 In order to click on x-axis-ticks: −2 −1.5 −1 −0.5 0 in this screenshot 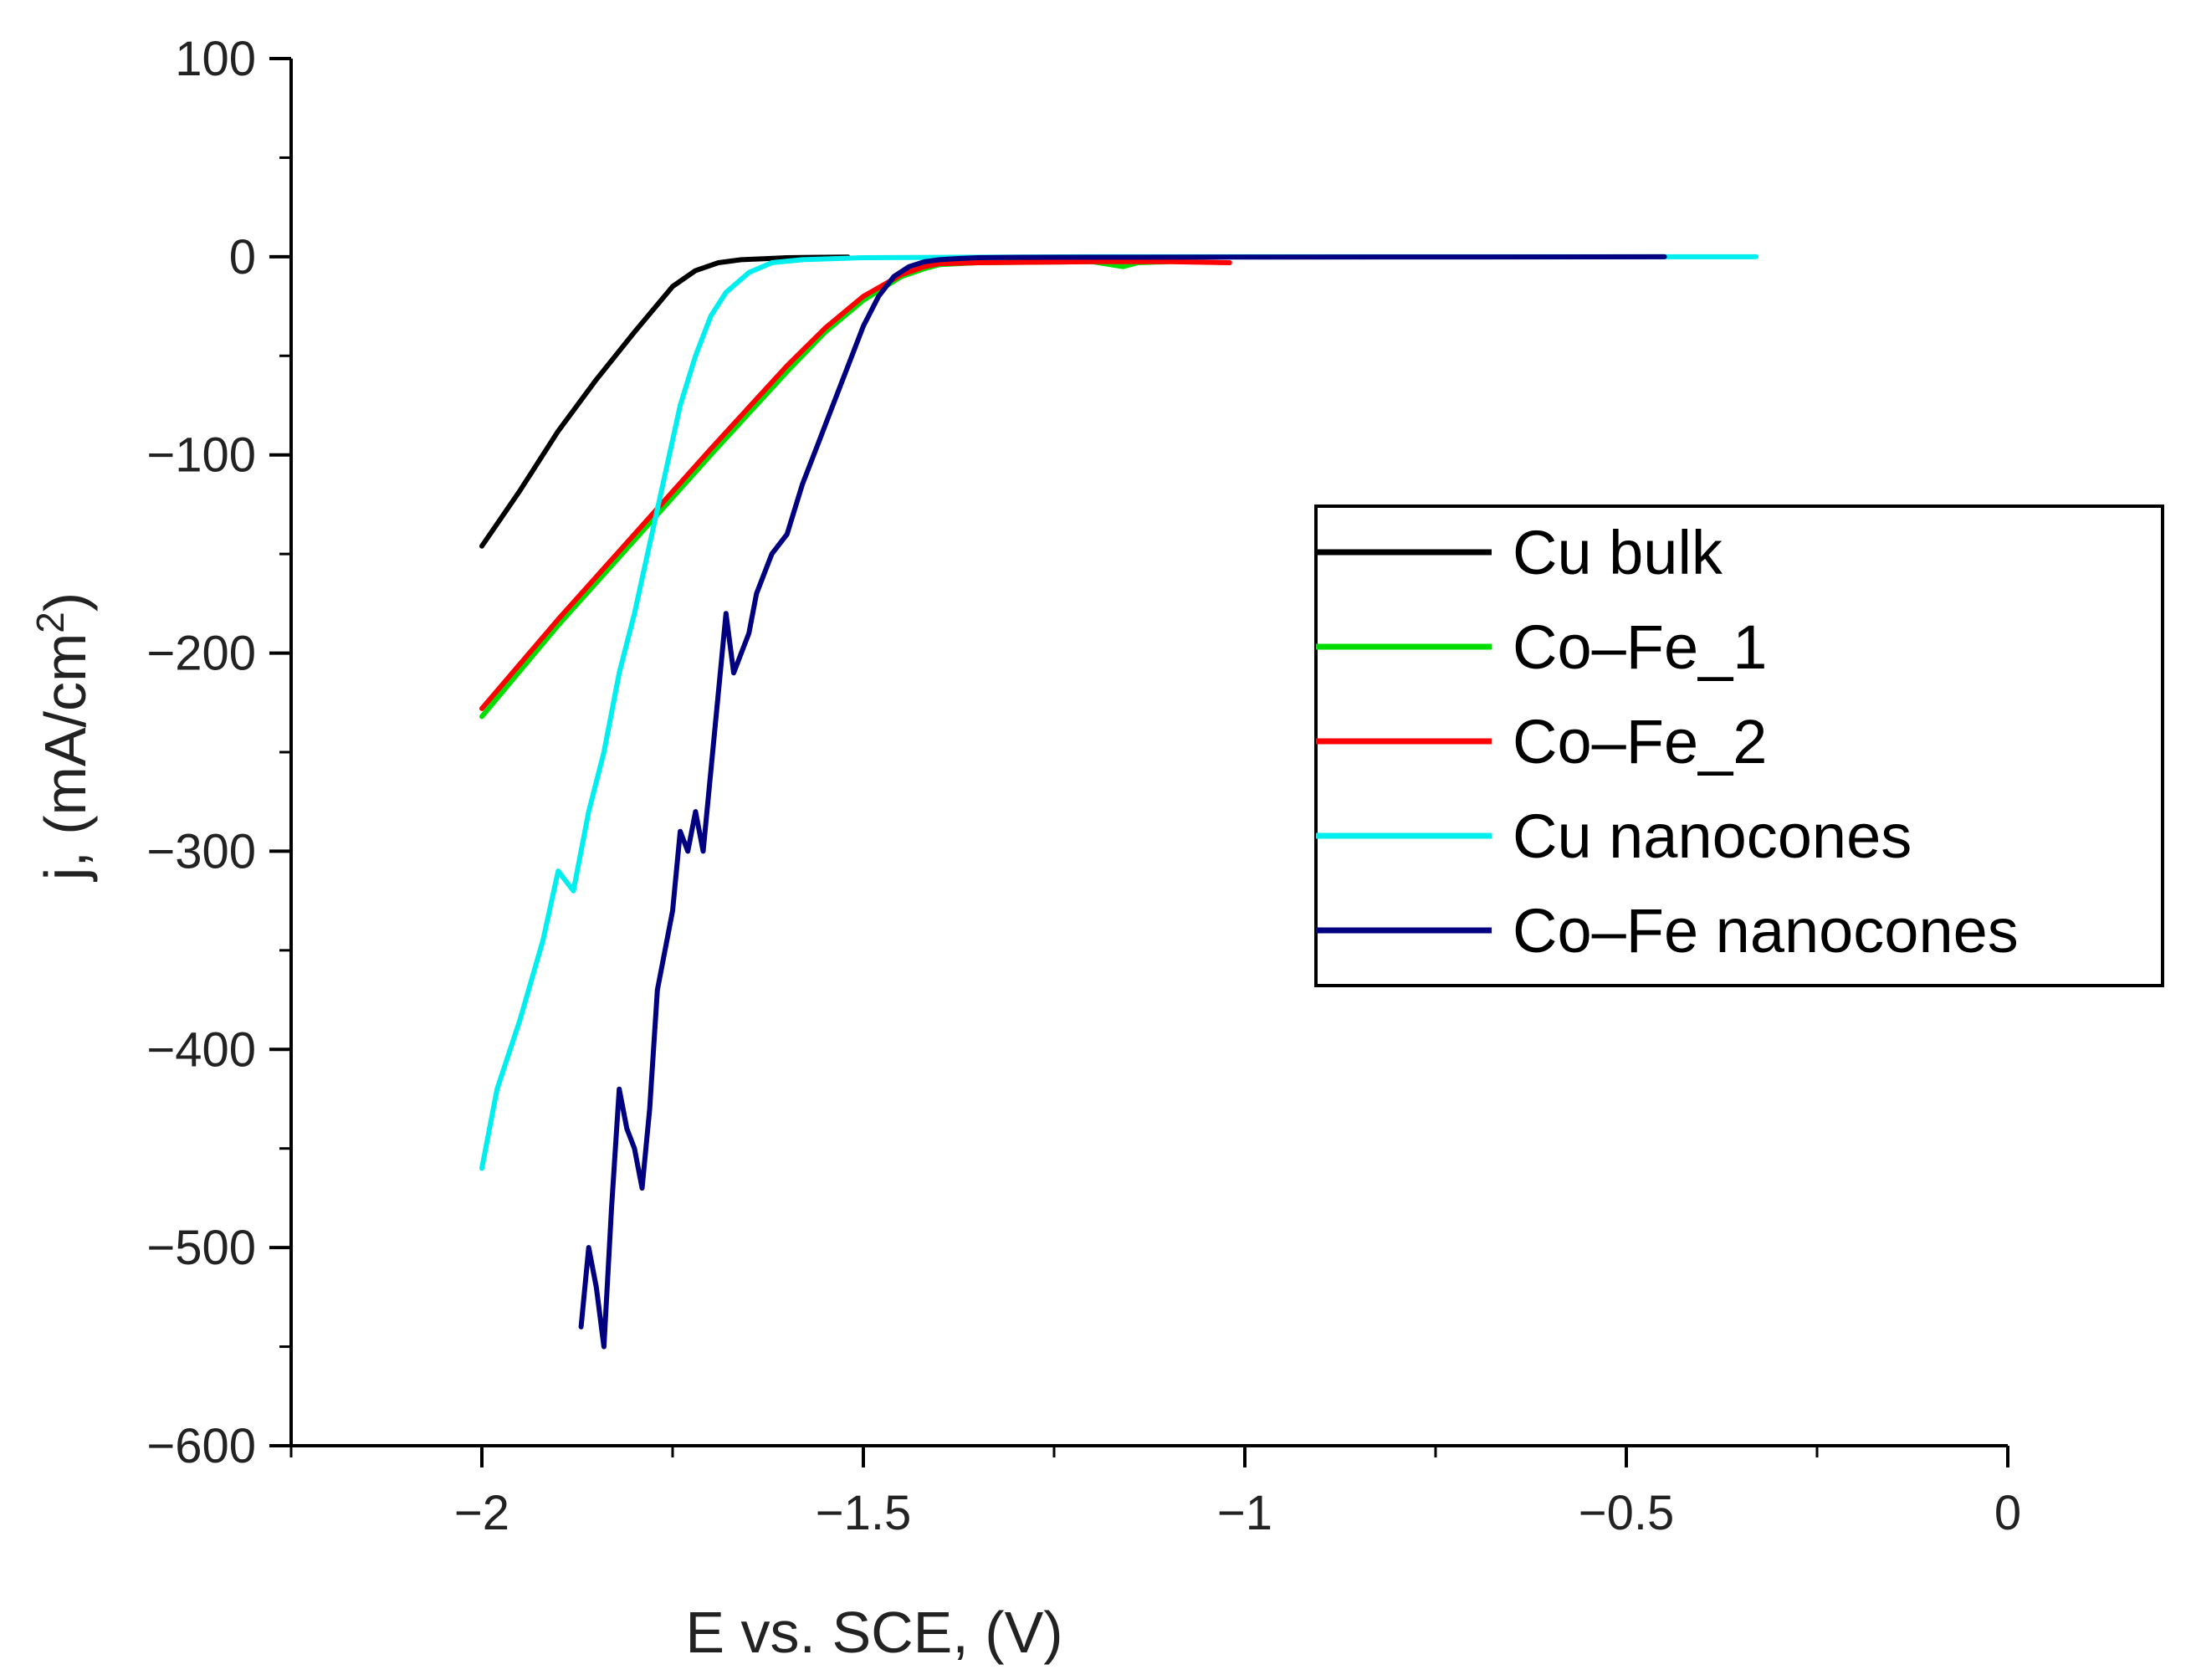, I will do `click(1155, 1493)`.